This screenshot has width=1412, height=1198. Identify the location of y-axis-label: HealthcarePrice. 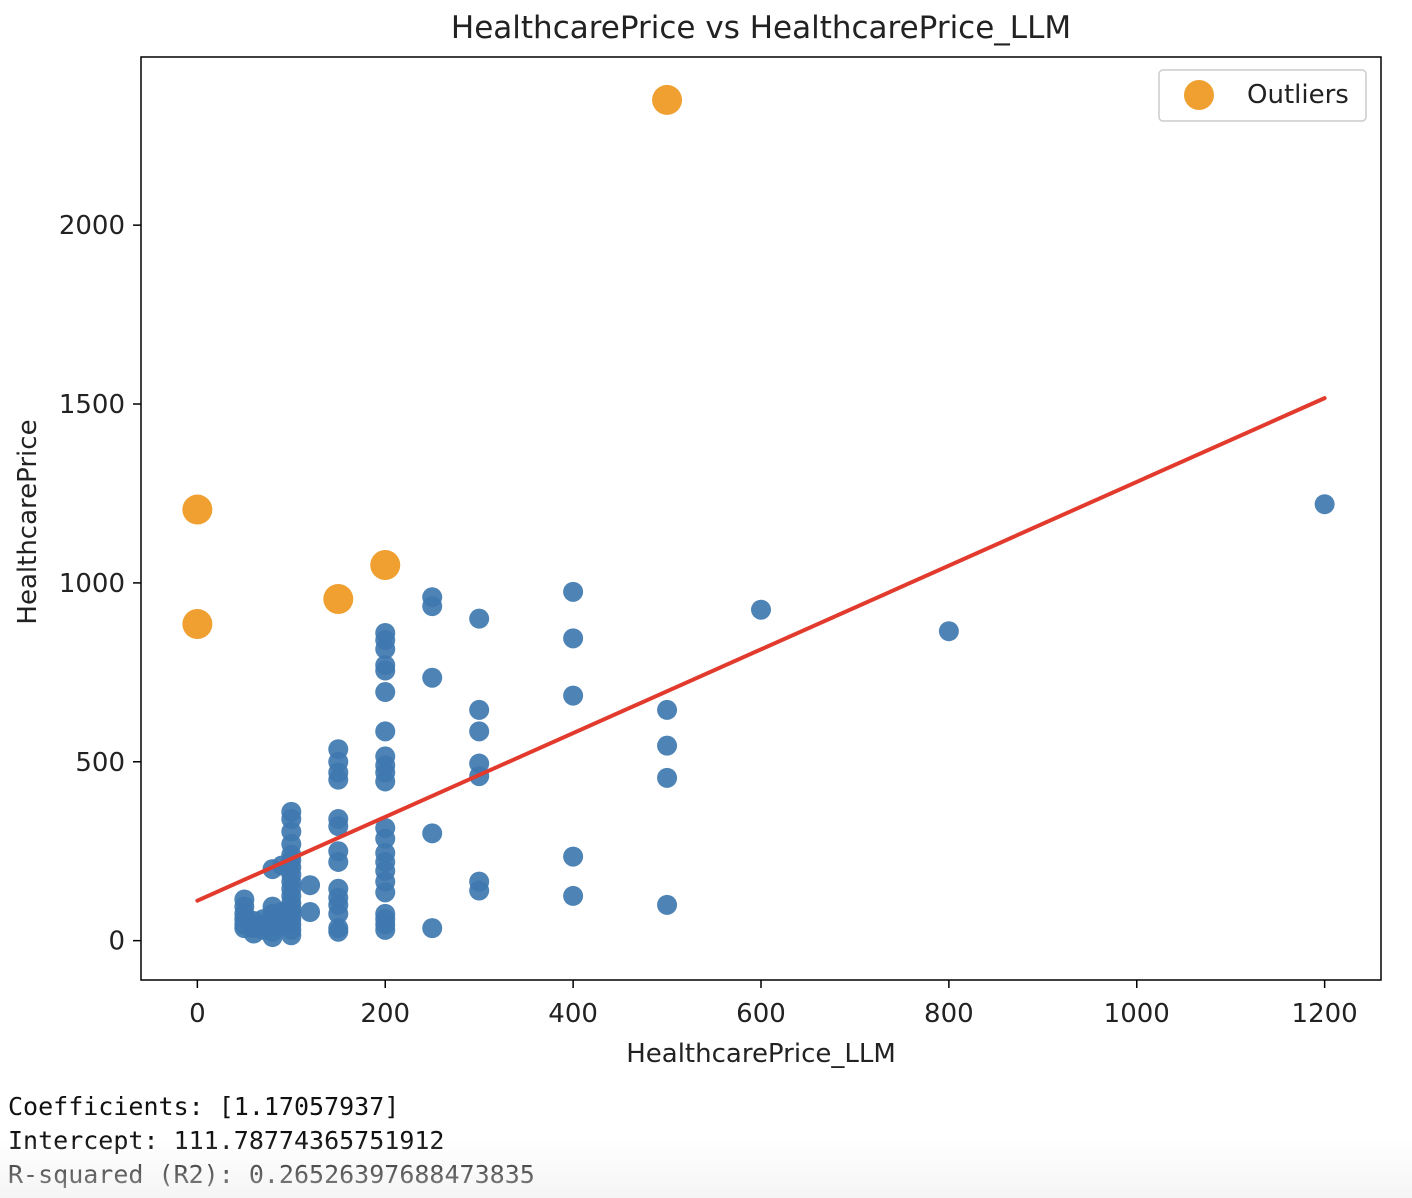
(28, 521).